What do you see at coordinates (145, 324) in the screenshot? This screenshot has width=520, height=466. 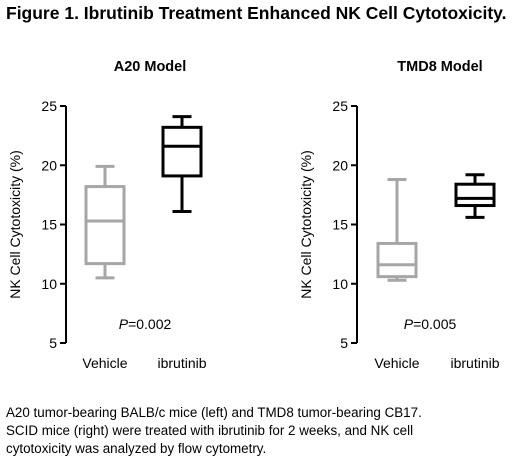 I see `p-value-annotation: P=0.002` at bounding box center [145, 324].